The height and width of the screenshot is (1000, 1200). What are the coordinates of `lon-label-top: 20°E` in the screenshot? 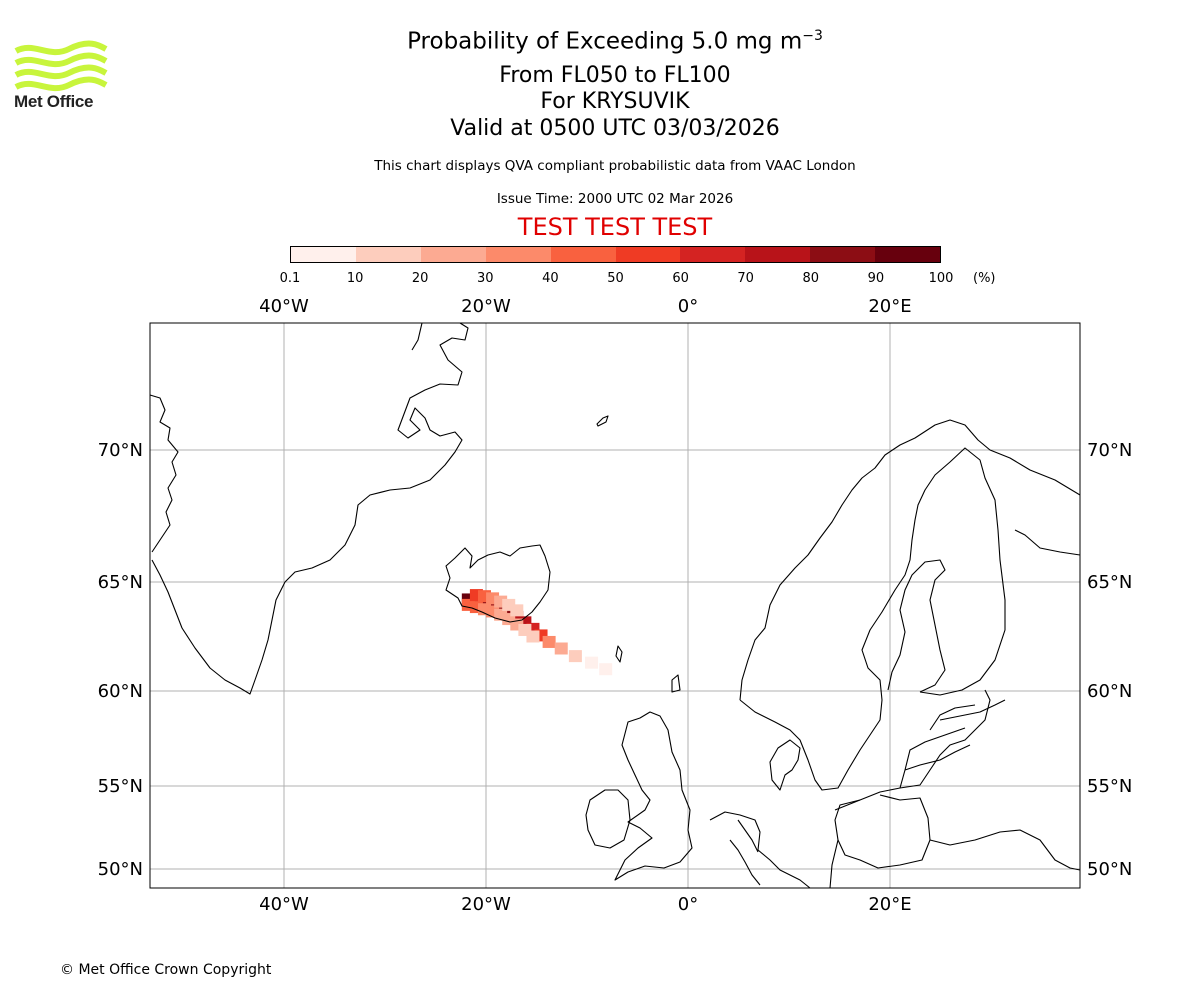 It's located at (889, 306).